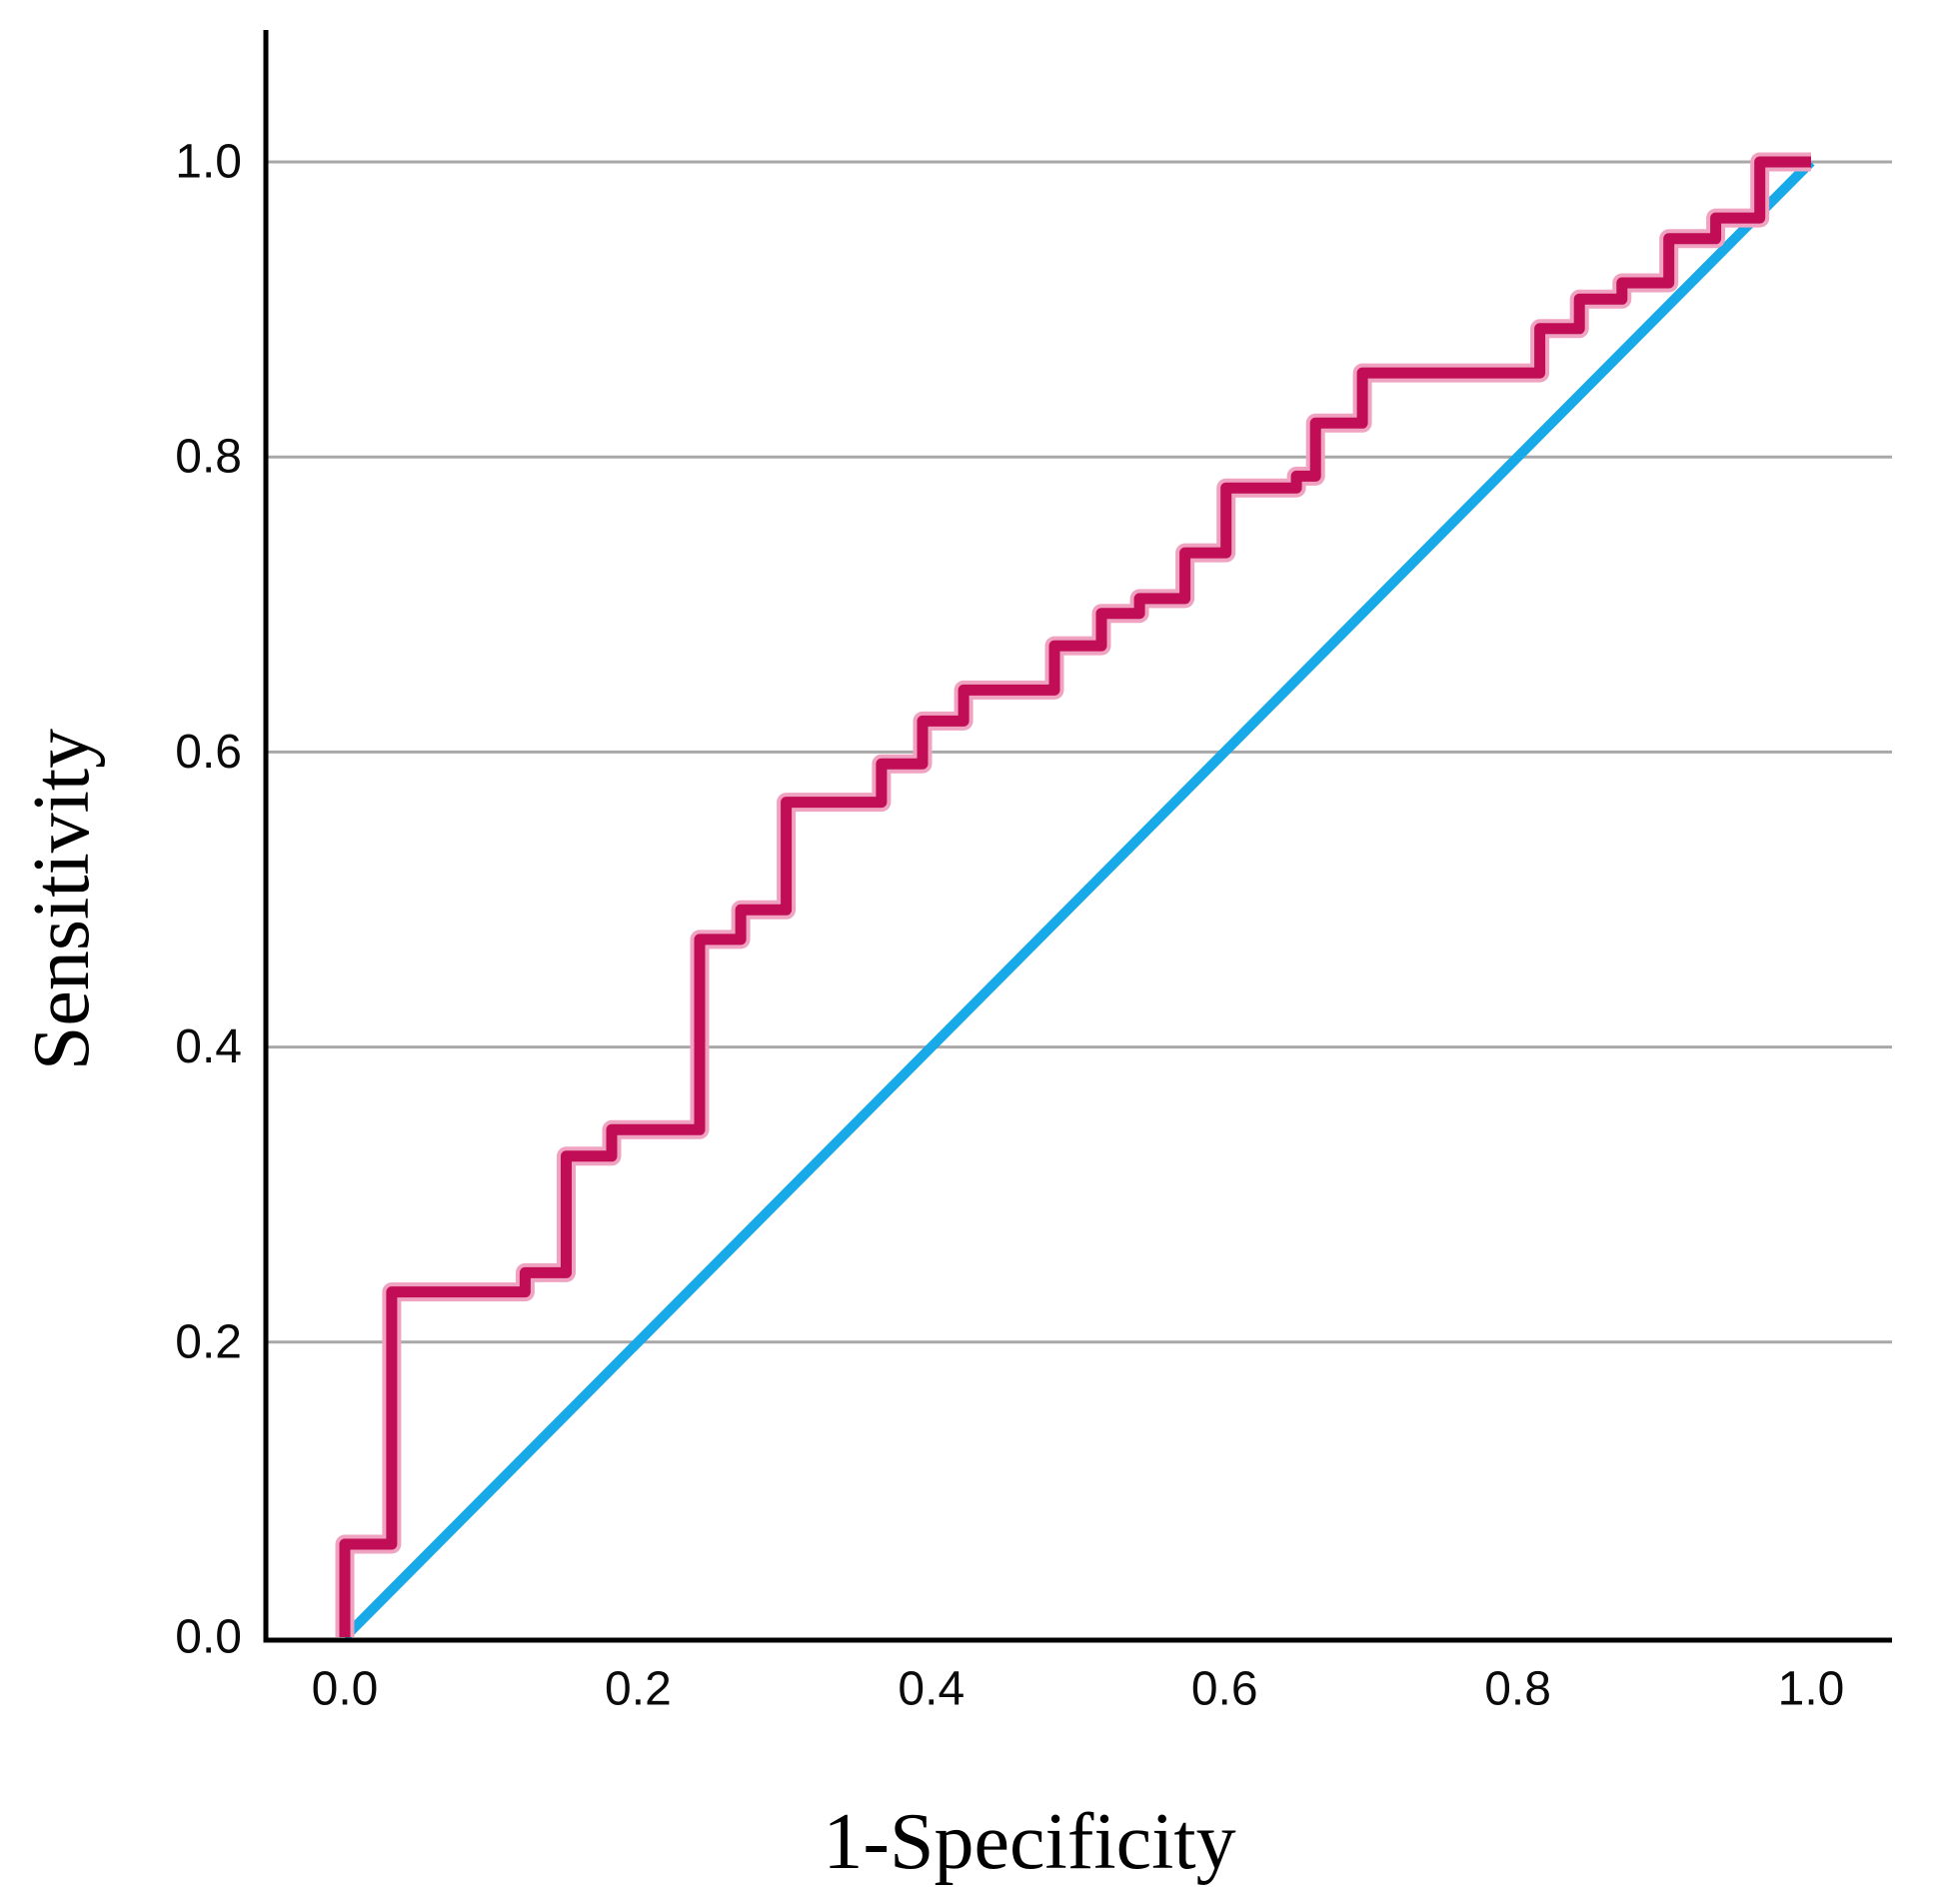 The height and width of the screenshot is (1904, 1933). I want to click on y-tick-label: 0.6, so click(208, 752).